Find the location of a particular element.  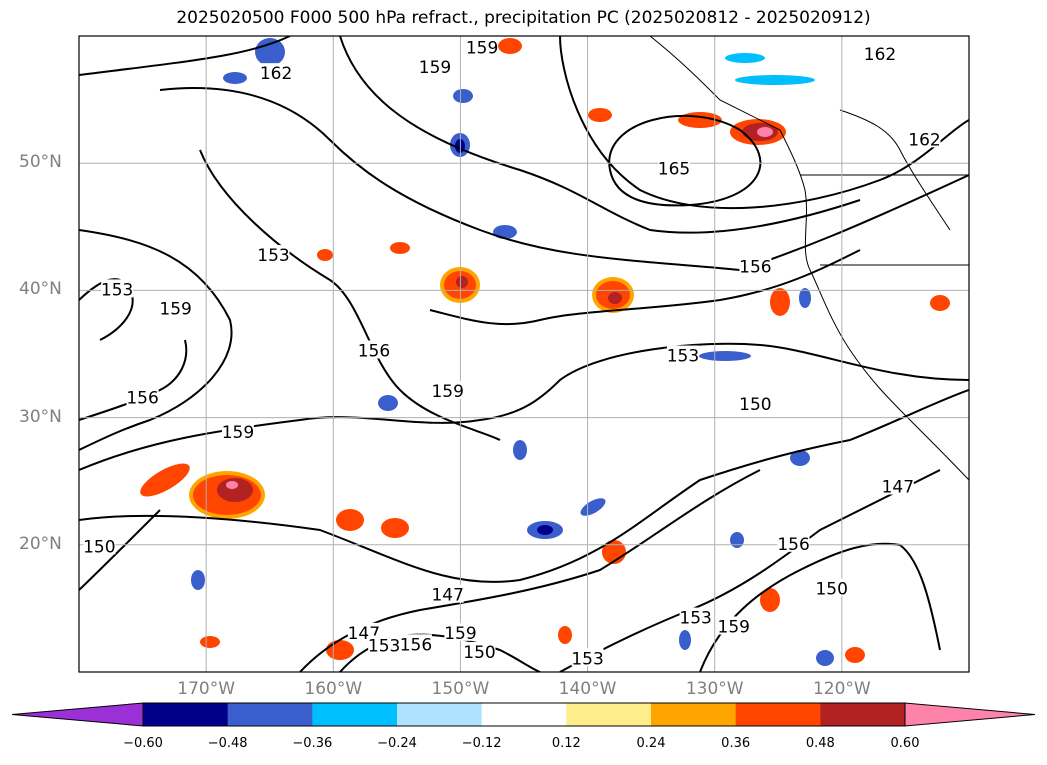

lon-tick-label: 120°W is located at coordinates (841, 689).